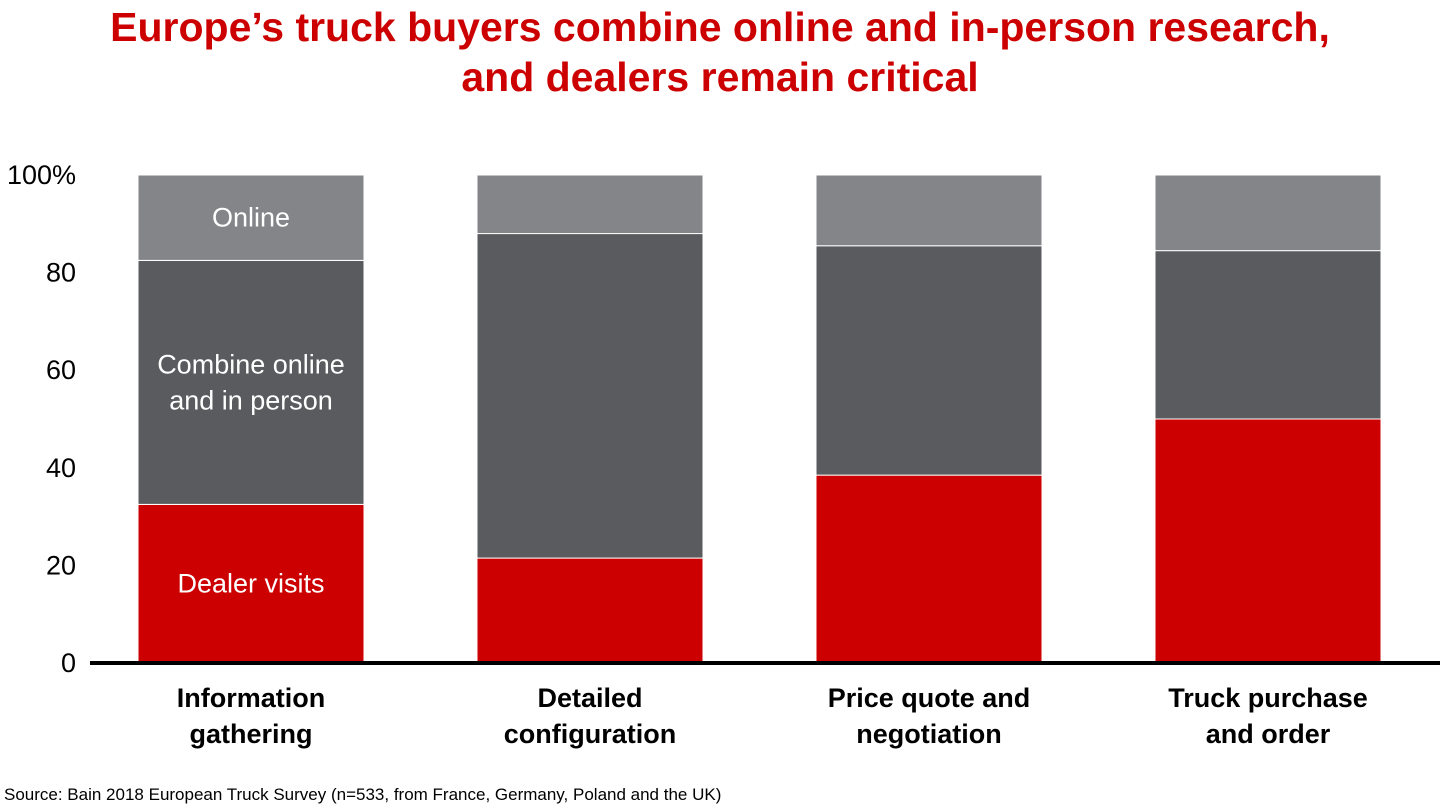 The image size is (1440, 810). What do you see at coordinates (929, 360) in the screenshot?
I see `bar-segment-combine-online-and-in-person-price-quote-and-negotiation` at bounding box center [929, 360].